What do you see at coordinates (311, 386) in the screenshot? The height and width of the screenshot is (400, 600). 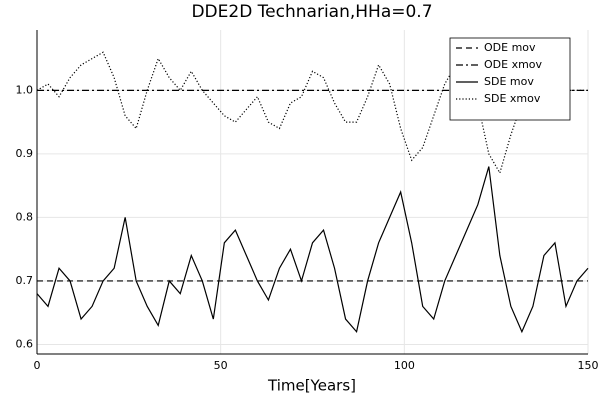 I see `x-axis-label: Time[Years]` at bounding box center [311, 386].